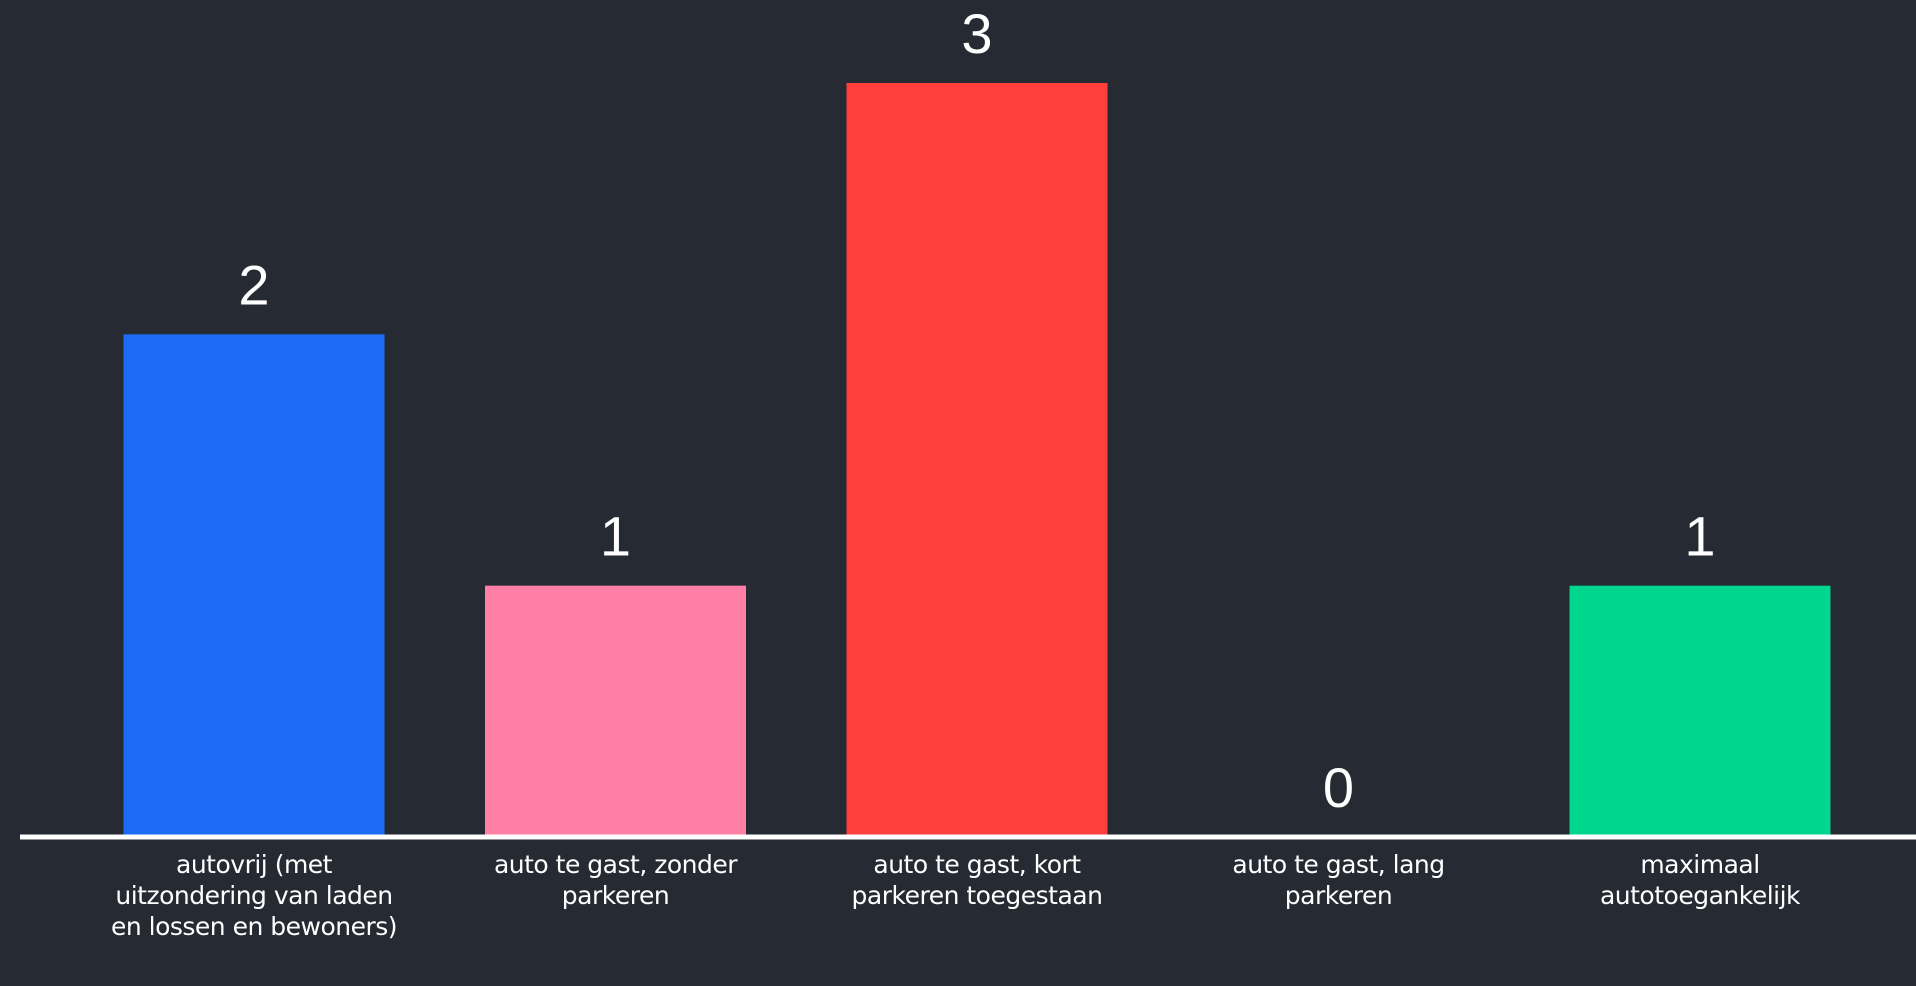 This screenshot has height=986, width=1916. Describe the element at coordinates (1338, 787) in the screenshot. I see `bar-value-label: 0` at that location.